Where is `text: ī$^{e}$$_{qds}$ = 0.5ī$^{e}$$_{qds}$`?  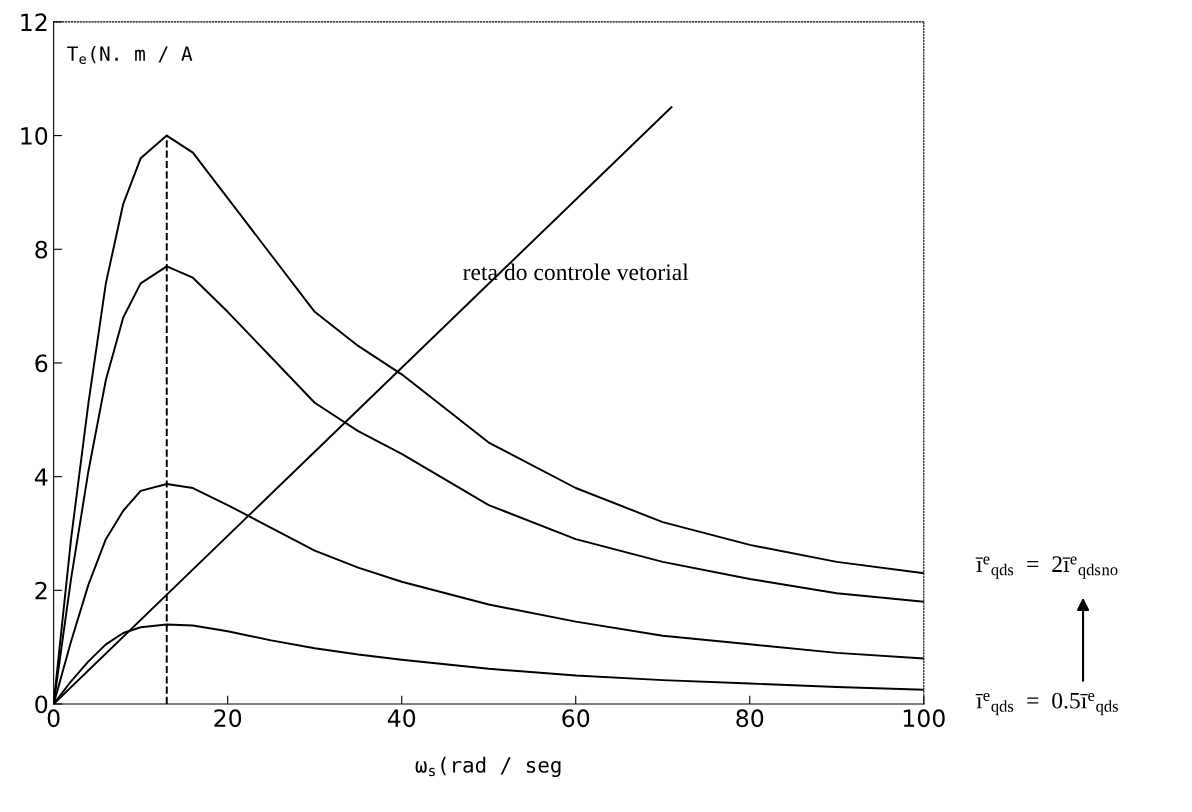
text: ī$^{e}$$_{qds}$ = 0.5ī$^{e}$$_{qds}$ is located at coordinates (1046, 704).